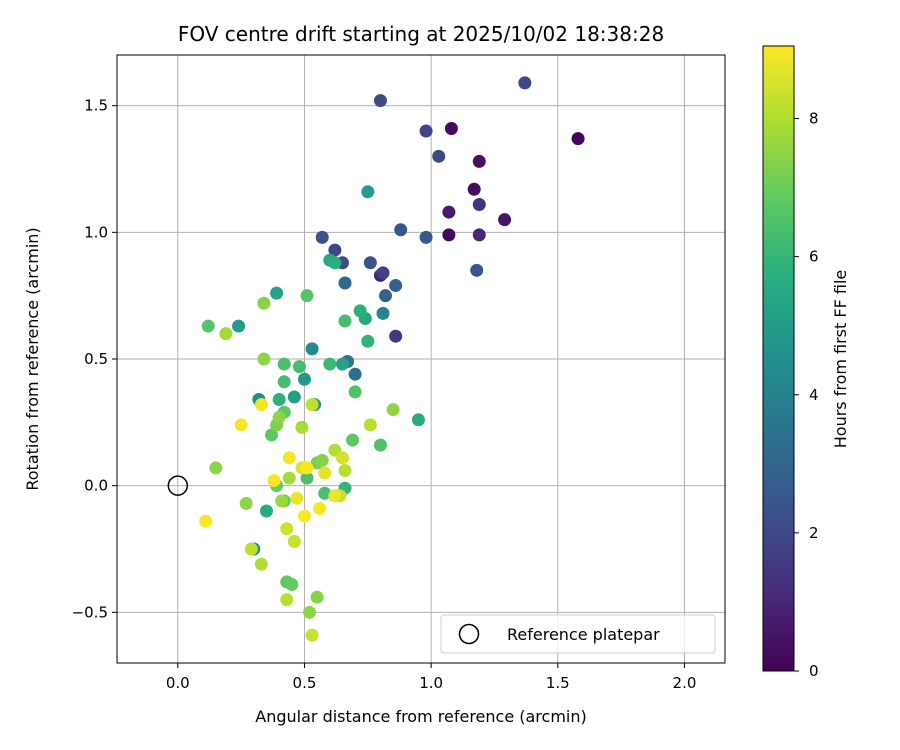 The image size is (900, 750). What do you see at coordinates (96, 232) in the screenshot?
I see `y-tick-label: 1.0` at bounding box center [96, 232].